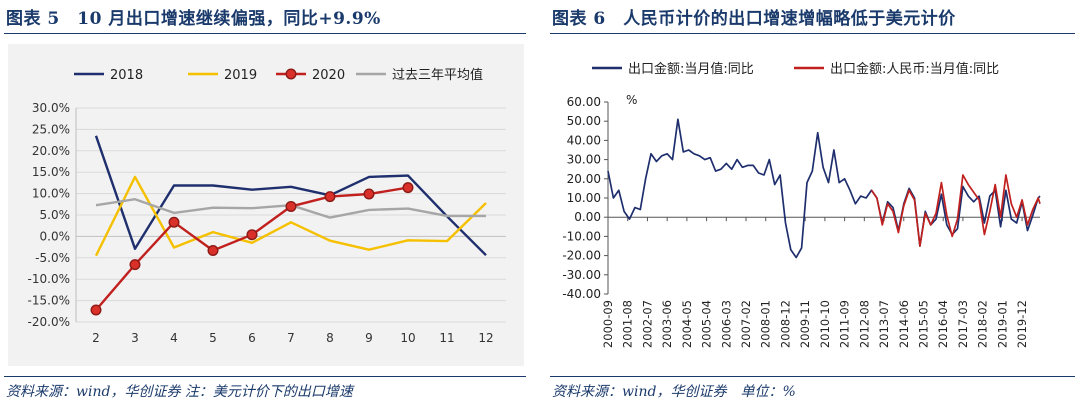 This screenshot has width=1079, height=415. Describe the element at coordinates (291, 338) in the screenshot. I see `x-tick-label: 7` at that location.